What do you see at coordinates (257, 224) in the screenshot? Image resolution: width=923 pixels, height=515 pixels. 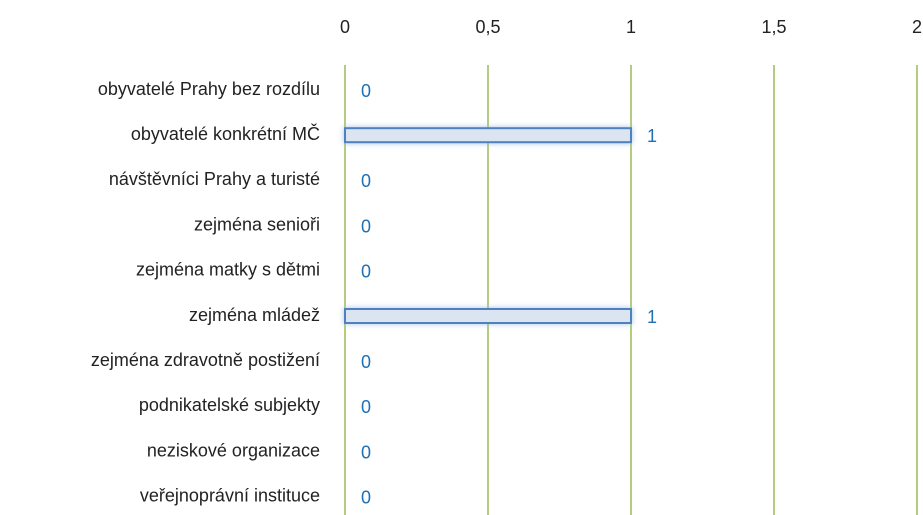 I see `y-tick-label: zejména senioři` at bounding box center [257, 224].